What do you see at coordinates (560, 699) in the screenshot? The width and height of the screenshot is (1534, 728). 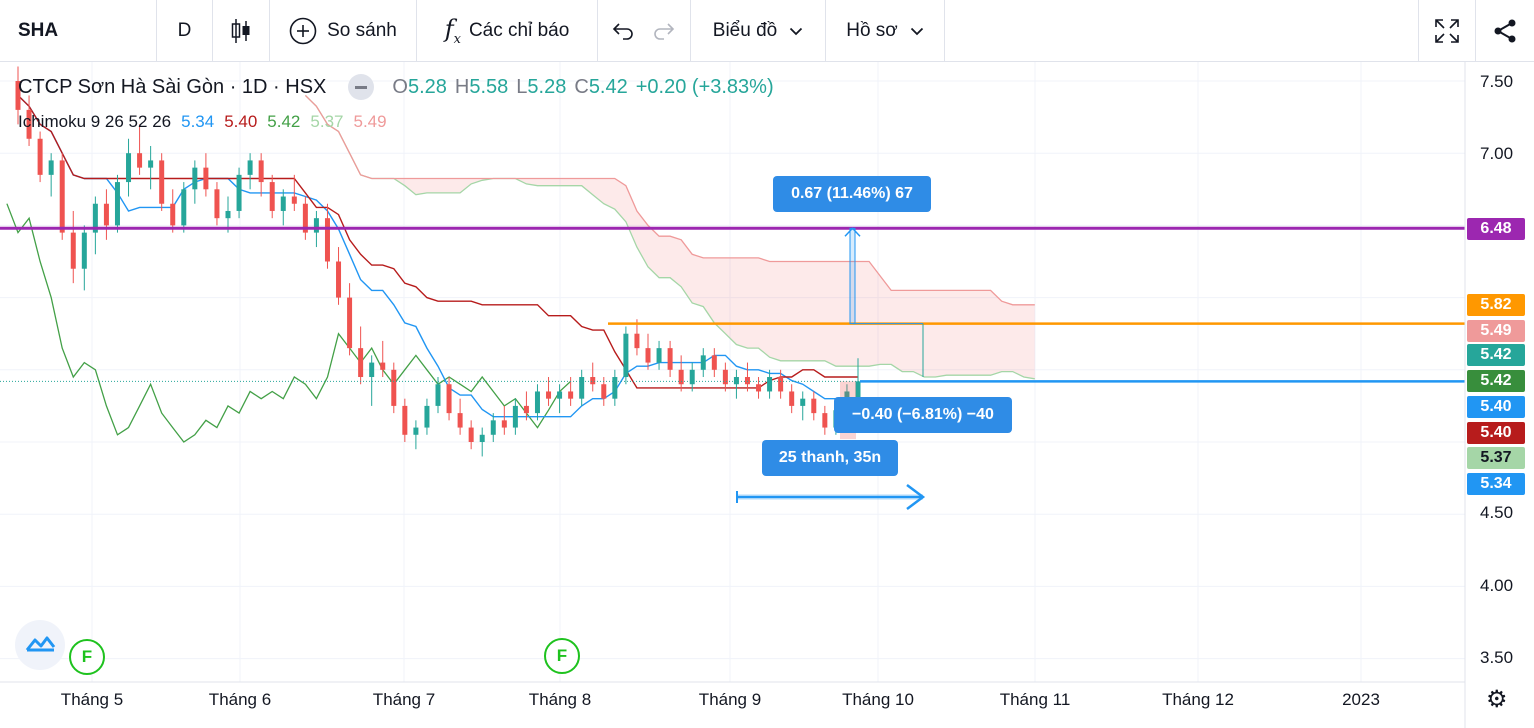 I see `time-tick: Tháng 8` at bounding box center [560, 699].